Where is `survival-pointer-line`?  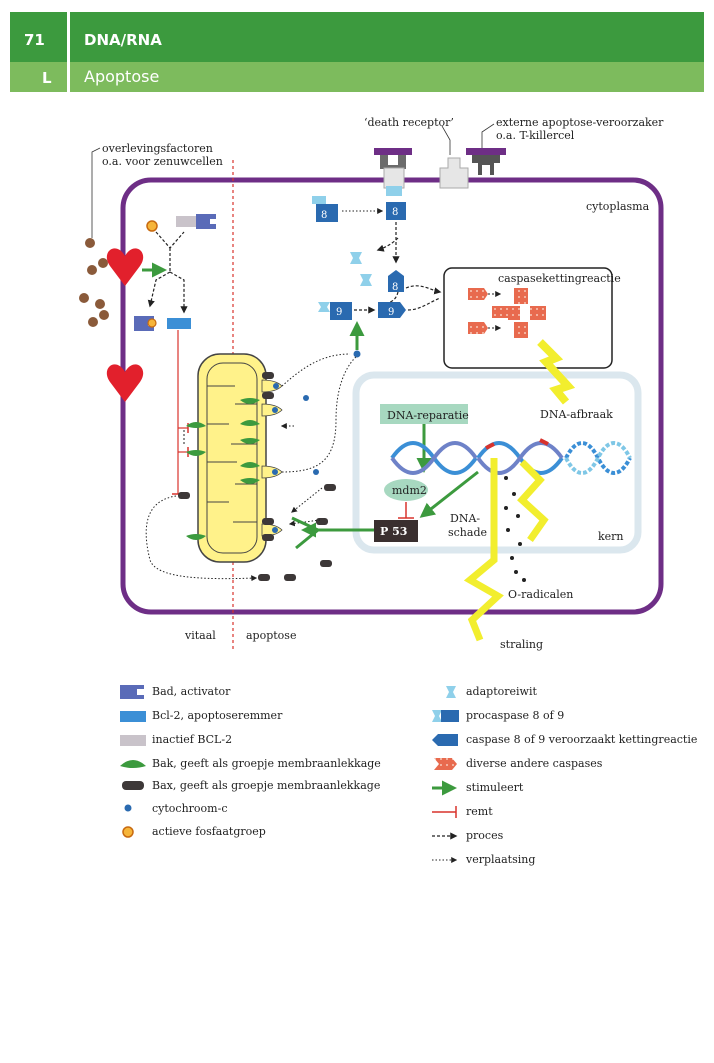 survival-pointer-line is located at coordinates (96, 192).